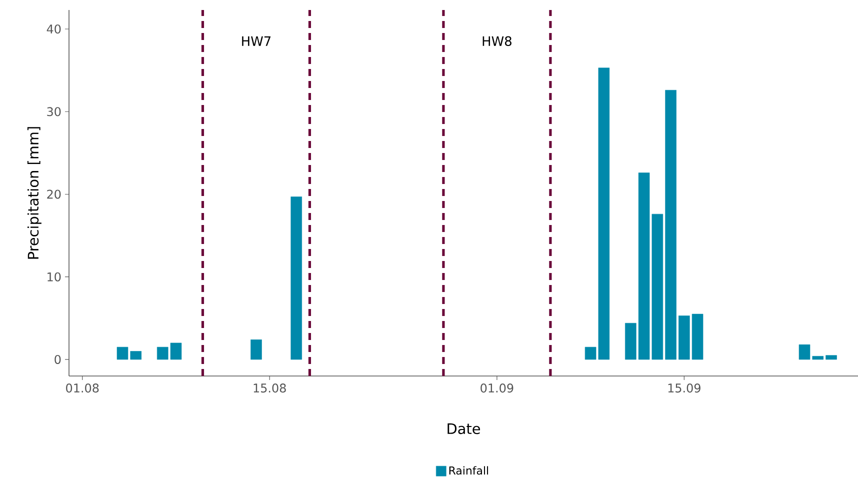 The height and width of the screenshot is (481, 858). I want to click on y-tick-label: 10, so click(54, 277).